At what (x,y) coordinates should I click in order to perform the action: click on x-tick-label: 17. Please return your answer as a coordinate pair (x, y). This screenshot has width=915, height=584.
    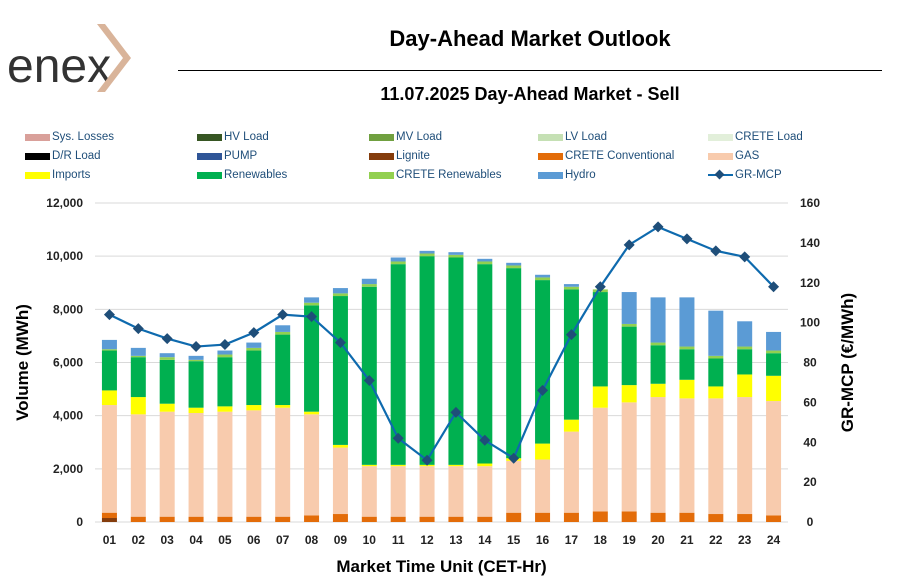
    Looking at the image, I should click on (572, 540).